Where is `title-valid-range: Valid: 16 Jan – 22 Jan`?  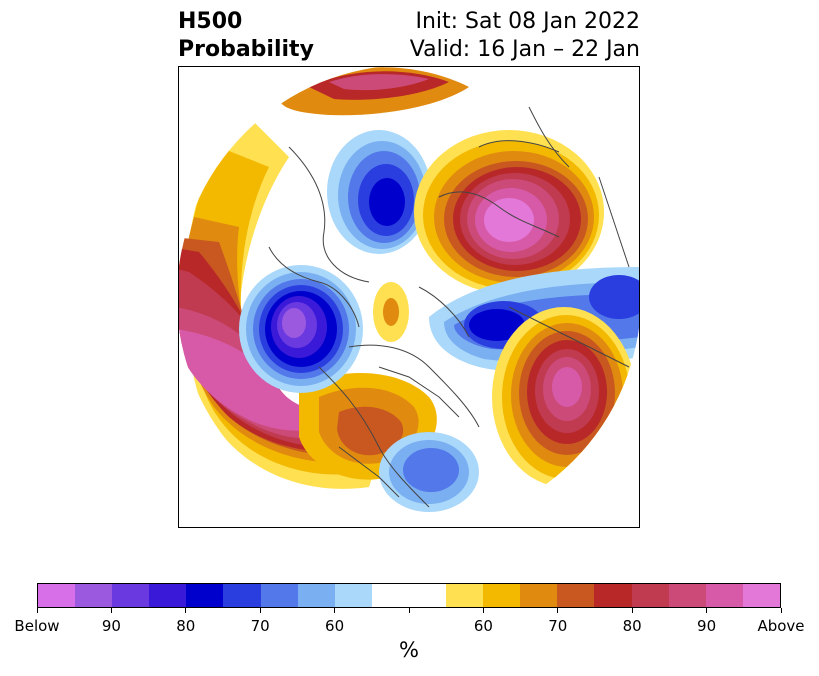
title-valid-range: Valid: 16 Jan – 22 Jan is located at coordinates (524, 49).